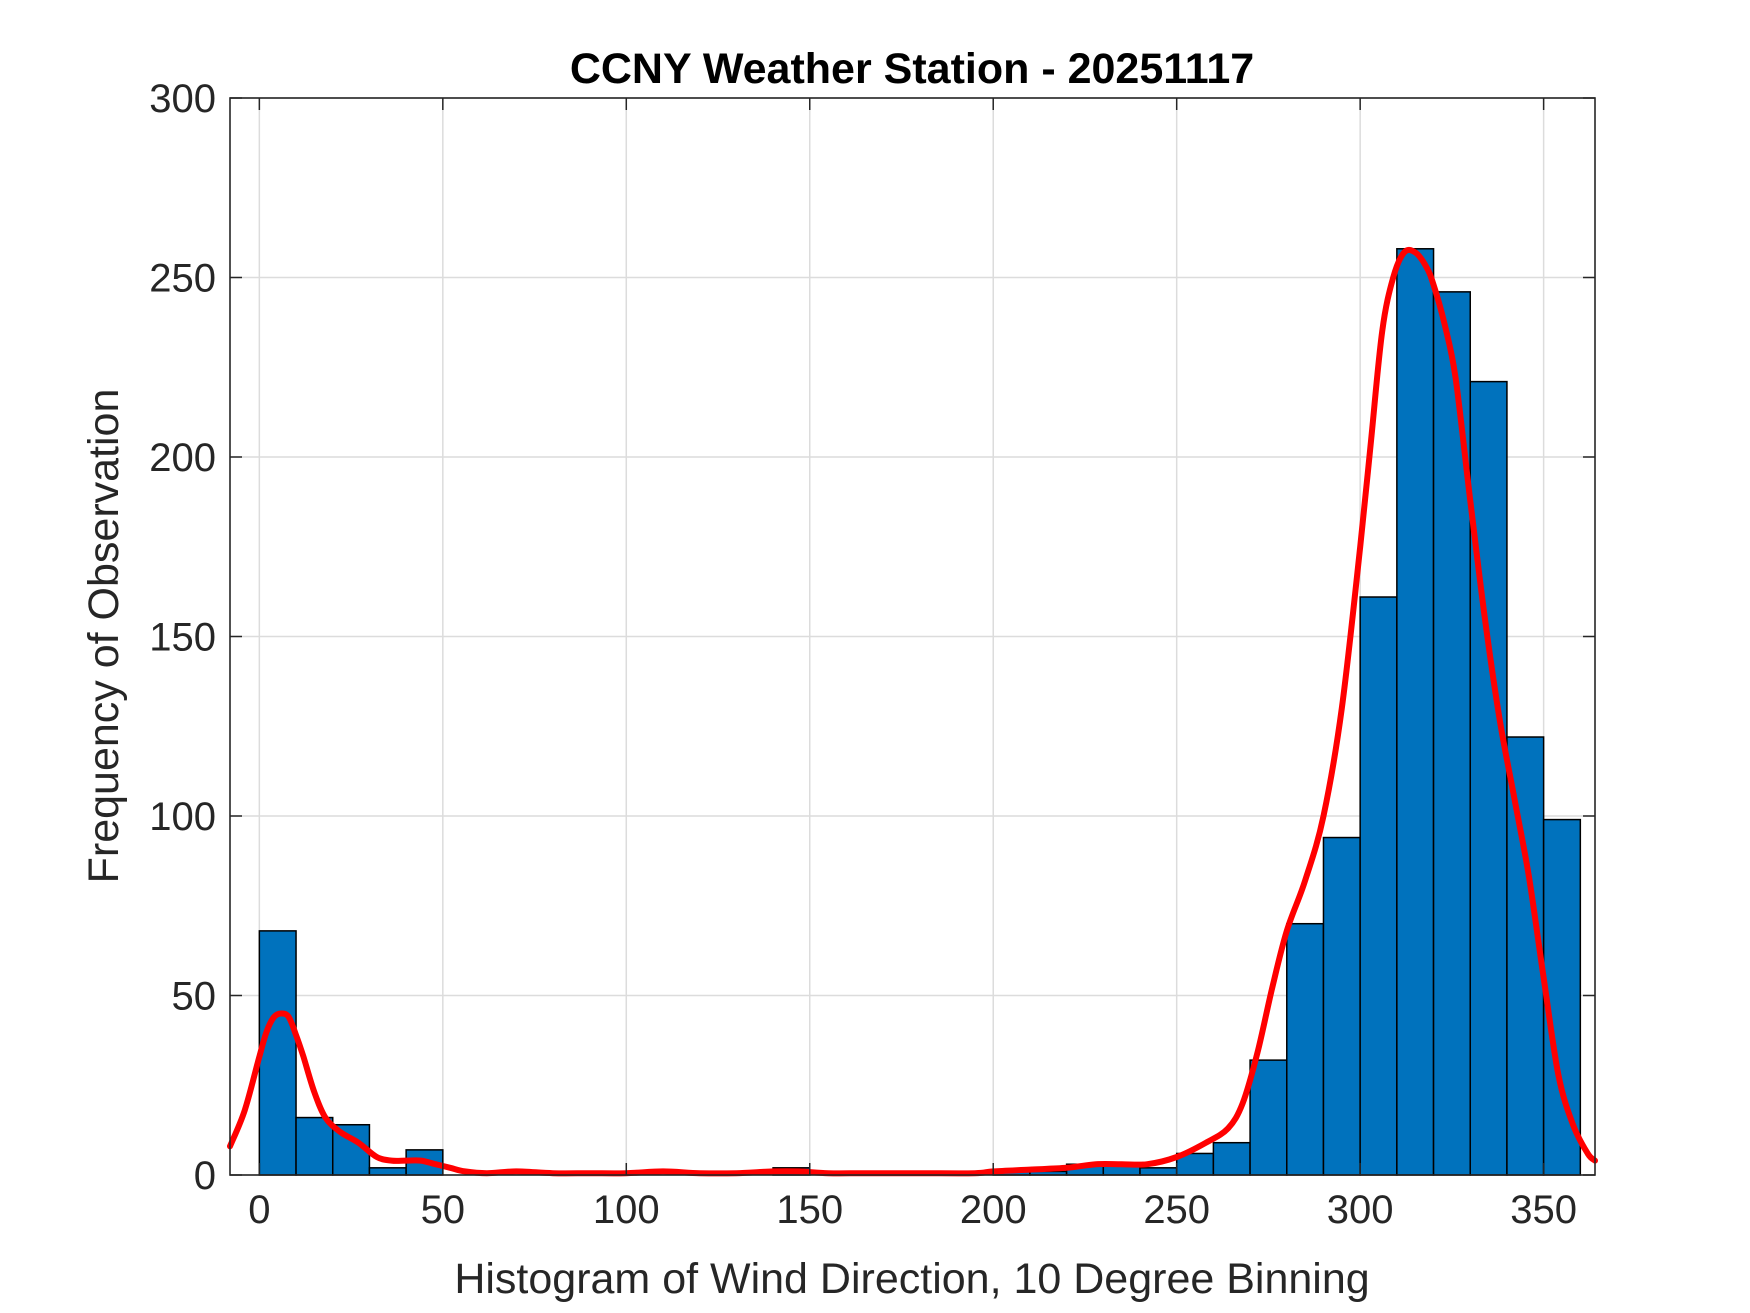 The height and width of the screenshot is (1313, 1750). Describe the element at coordinates (912, 1210) in the screenshot. I see `x-tick-labels: 0 50 100 150 200 250 300 350` at that location.